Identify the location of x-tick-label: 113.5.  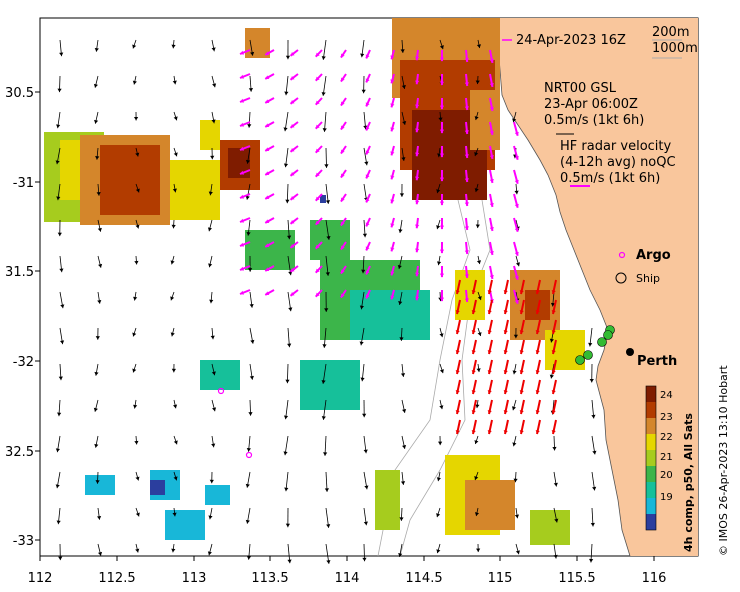
(269, 578).